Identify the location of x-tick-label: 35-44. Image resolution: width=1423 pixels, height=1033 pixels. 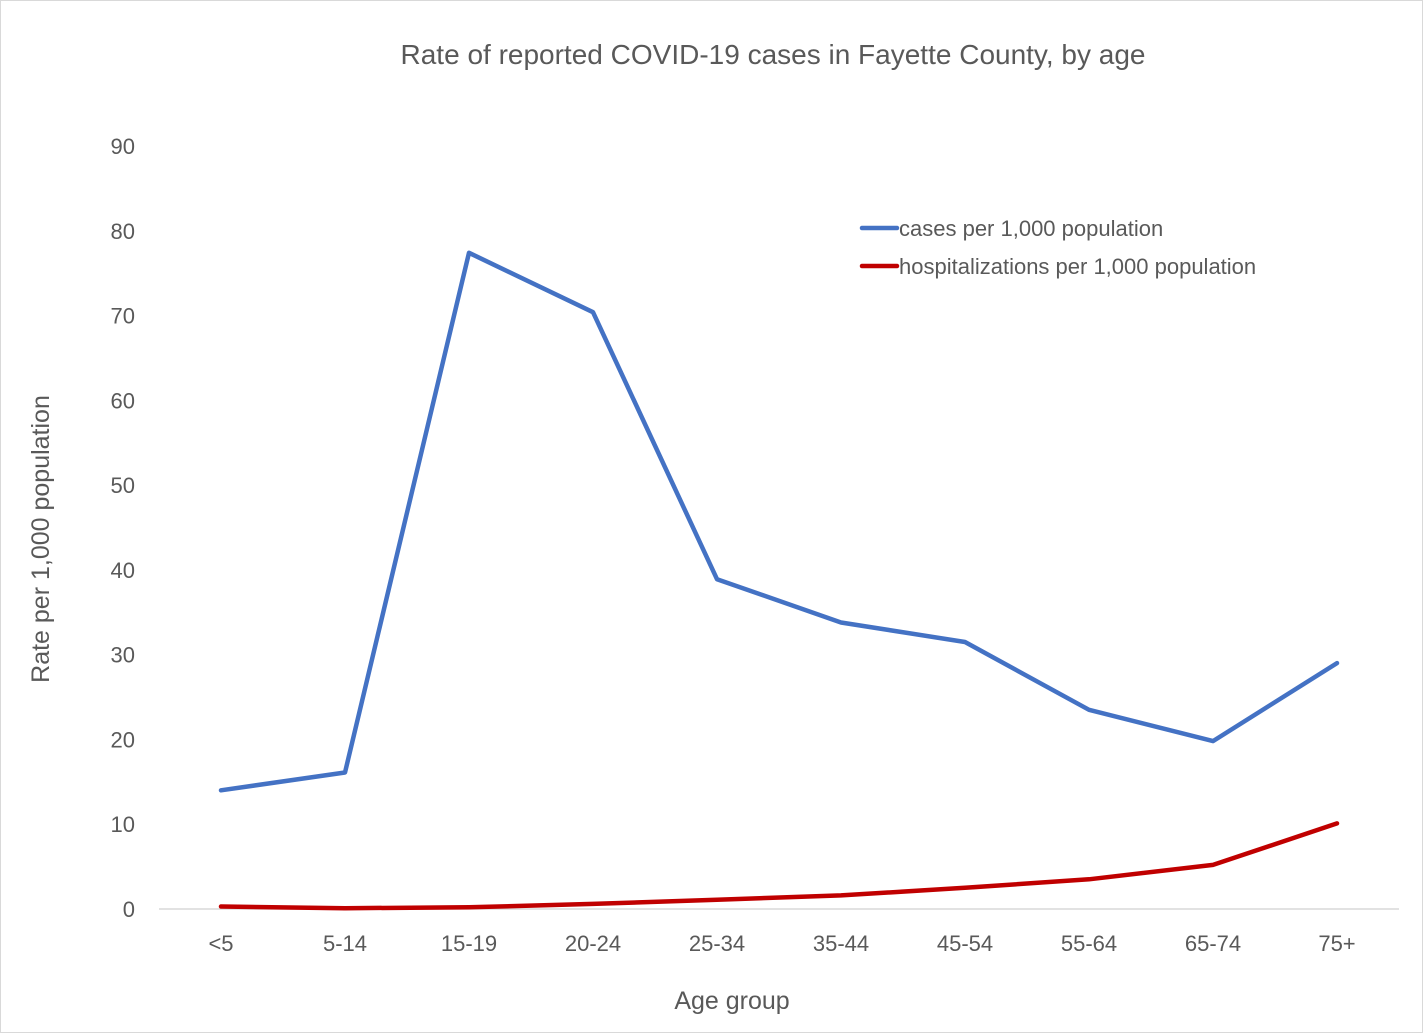
(841, 943).